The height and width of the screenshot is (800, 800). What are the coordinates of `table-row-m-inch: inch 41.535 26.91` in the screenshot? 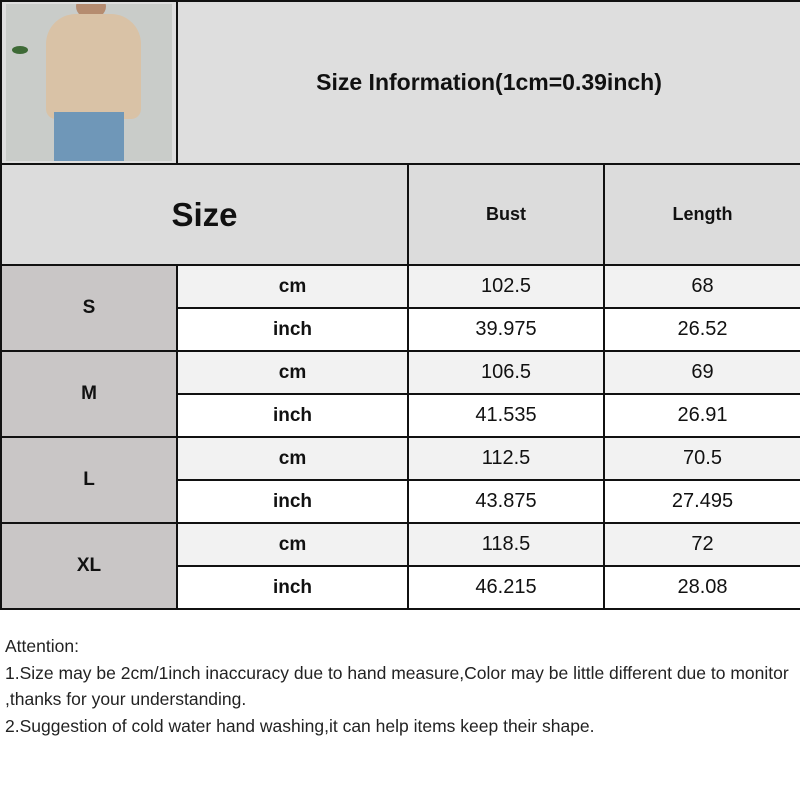 It's located at (400, 415).